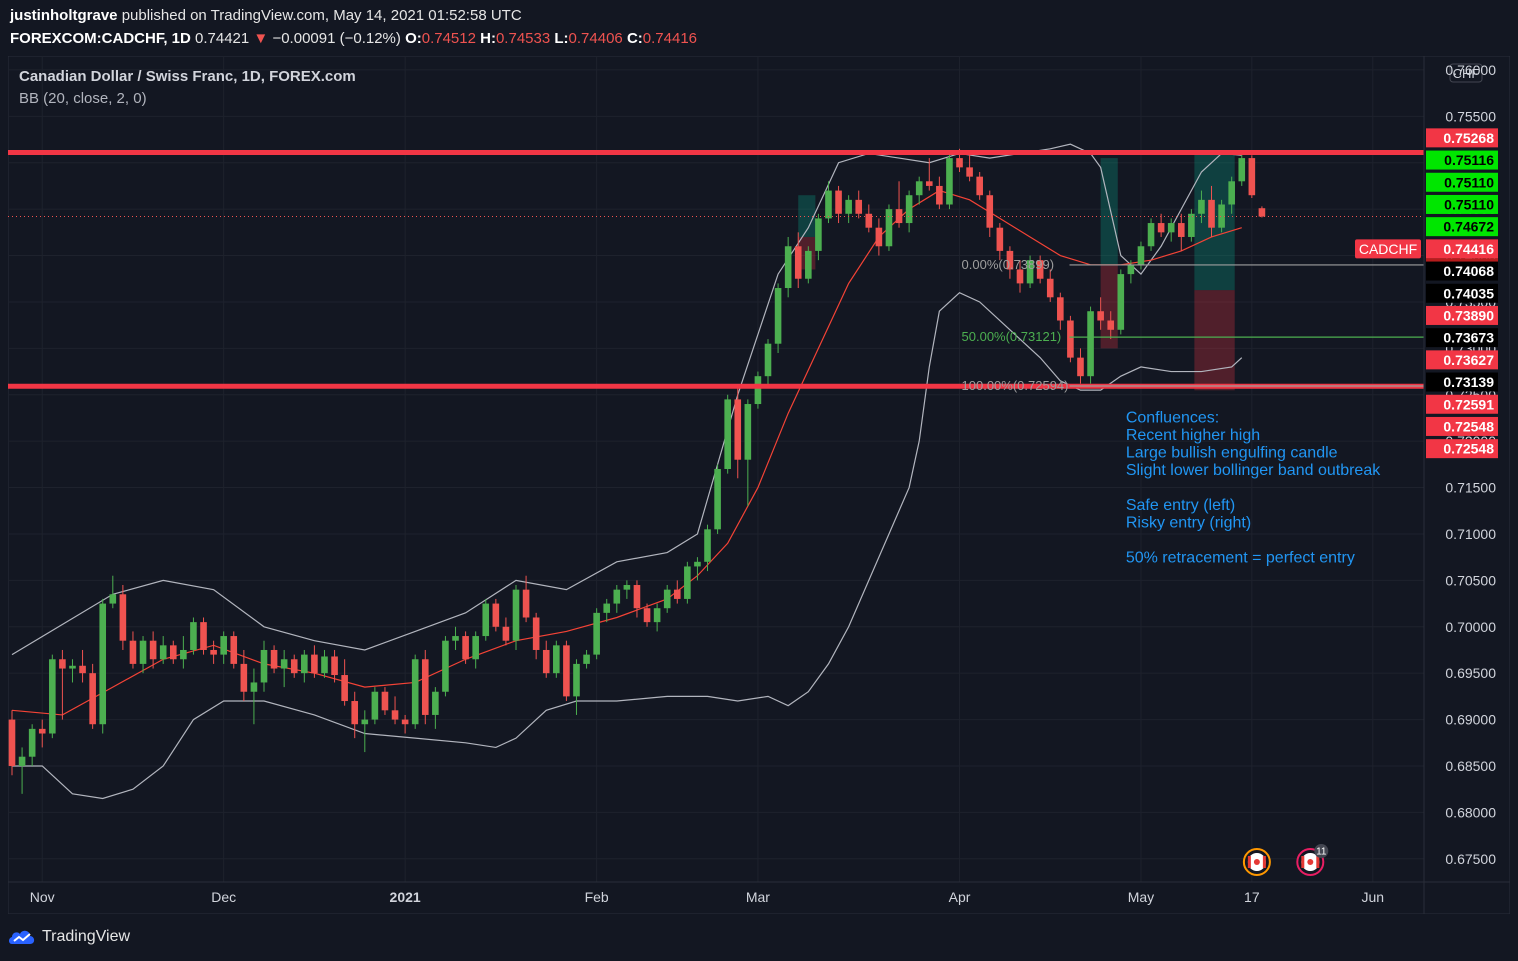  Describe the element at coordinates (1253, 470) in the screenshot. I see `annotation-line: Slight lower bollinger band outbreak` at that location.